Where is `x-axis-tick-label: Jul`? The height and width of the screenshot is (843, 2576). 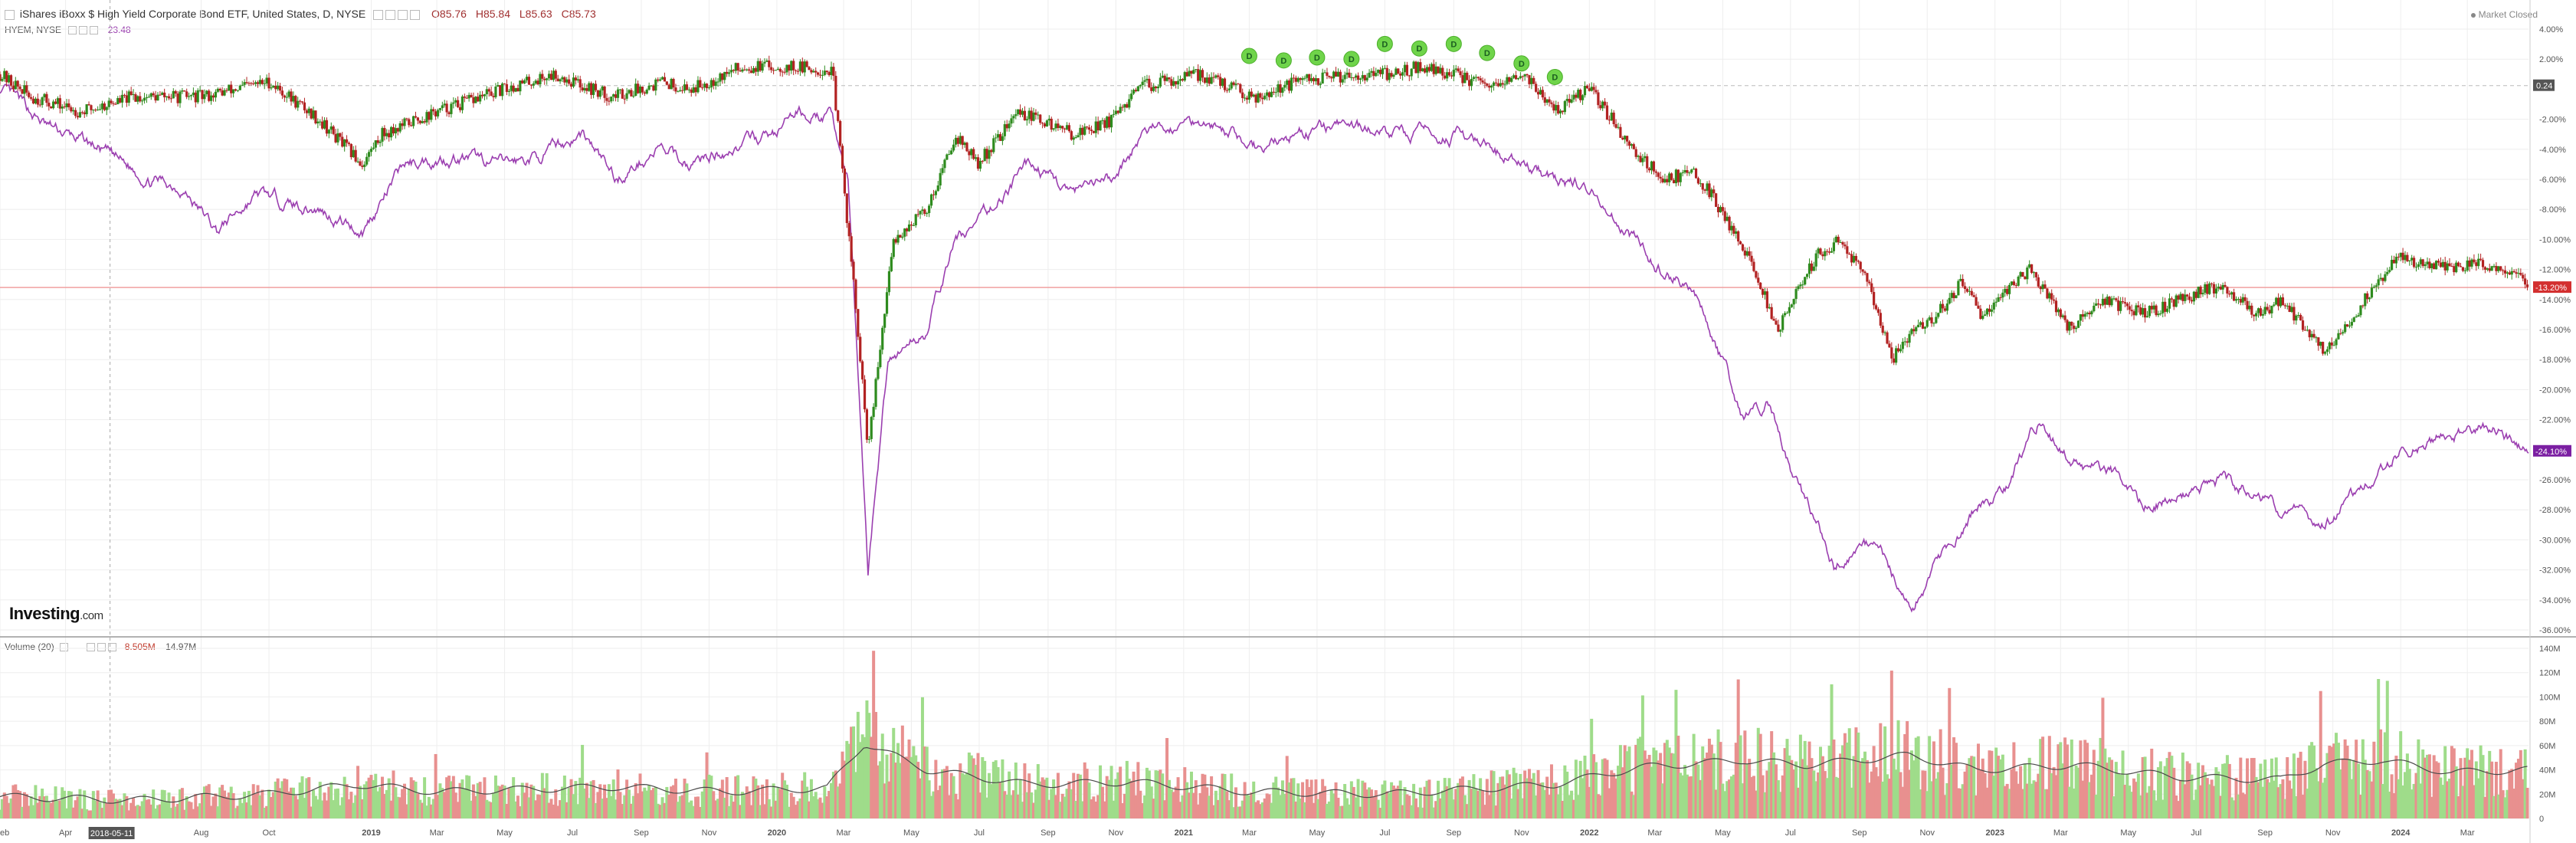
x-axis-tick-label: Jul is located at coordinates (1385, 833).